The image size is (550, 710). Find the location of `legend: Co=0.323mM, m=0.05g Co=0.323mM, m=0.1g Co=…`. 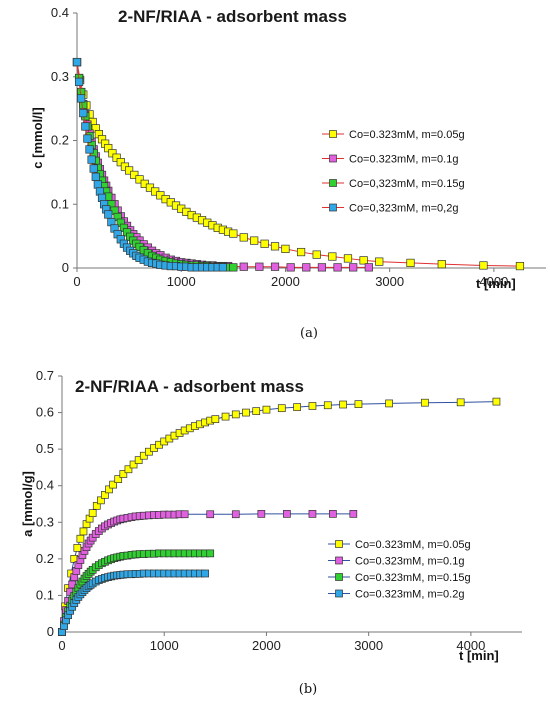

legend: Co=0.323mM, m=0.05g Co=0.323mM, m=0.1g Co=… is located at coordinates (393, 172).